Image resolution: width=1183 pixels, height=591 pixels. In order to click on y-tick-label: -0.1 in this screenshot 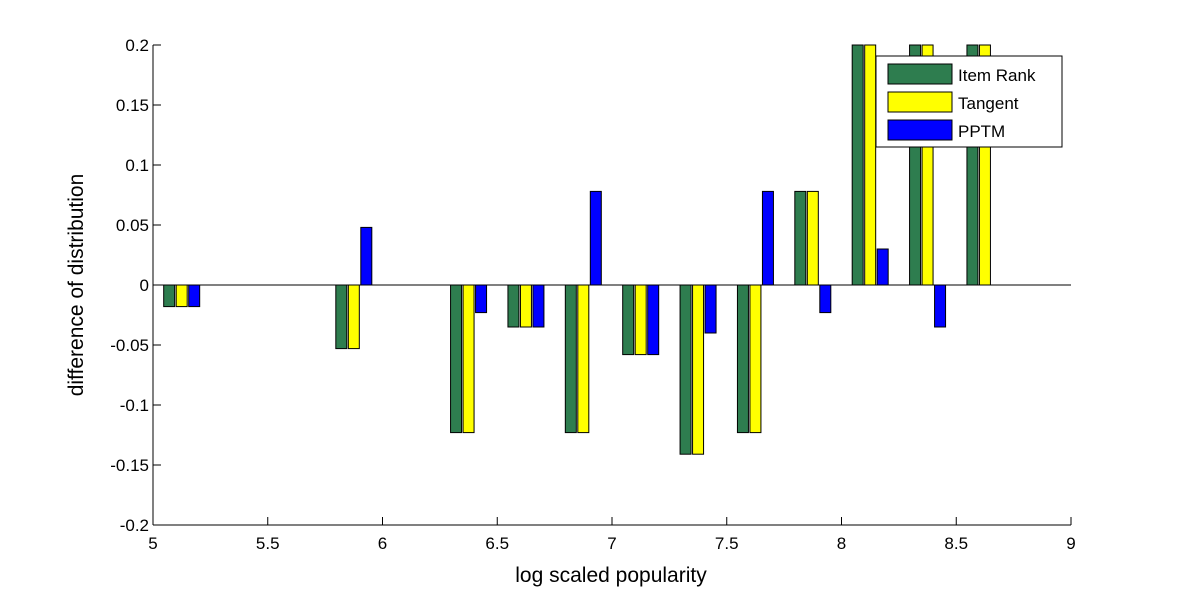, I will do `click(134, 405)`.